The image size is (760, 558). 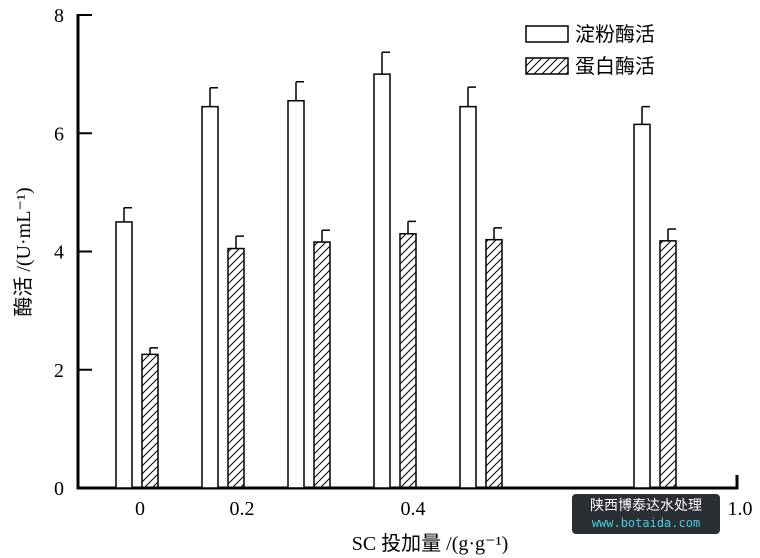 What do you see at coordinates (59, 371) in the screenshot?
I see `y-tick-label: 2` at bounding box center [59, 371].